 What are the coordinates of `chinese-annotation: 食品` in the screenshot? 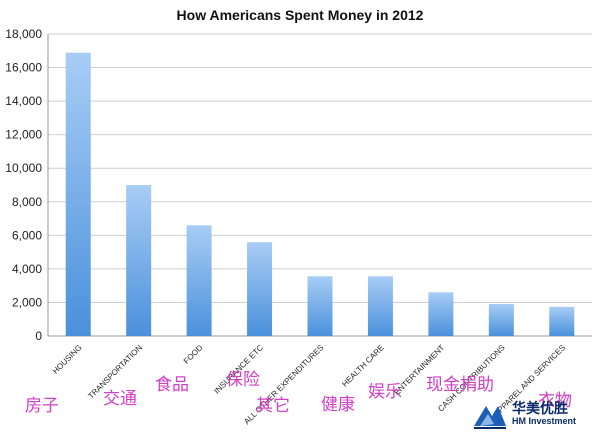 It's located at (172, 385).